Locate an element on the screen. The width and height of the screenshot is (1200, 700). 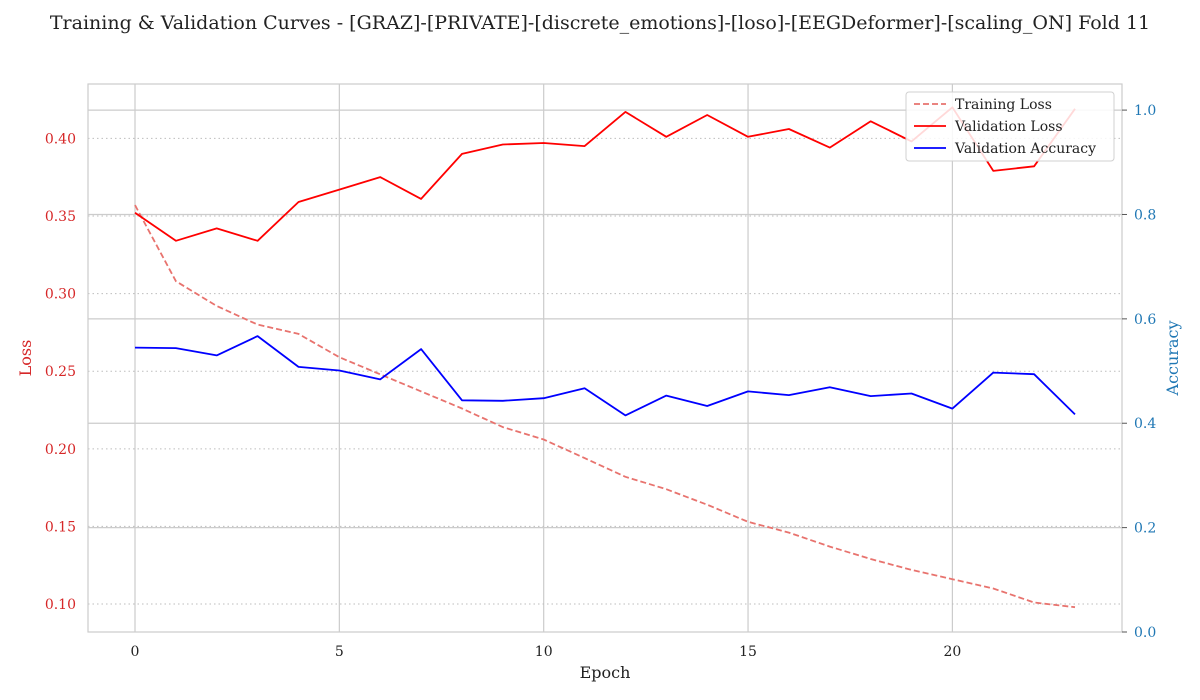
y-left-tick-label: 0.35 is located at coordinates (60, 217).